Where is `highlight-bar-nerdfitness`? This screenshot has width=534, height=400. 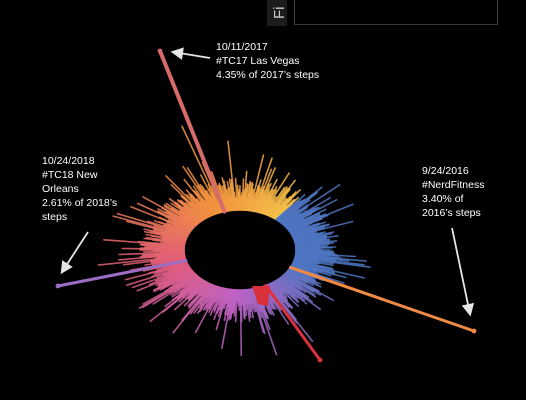
highlight-bar-nerdfitness is located at coordinates (382, 299).